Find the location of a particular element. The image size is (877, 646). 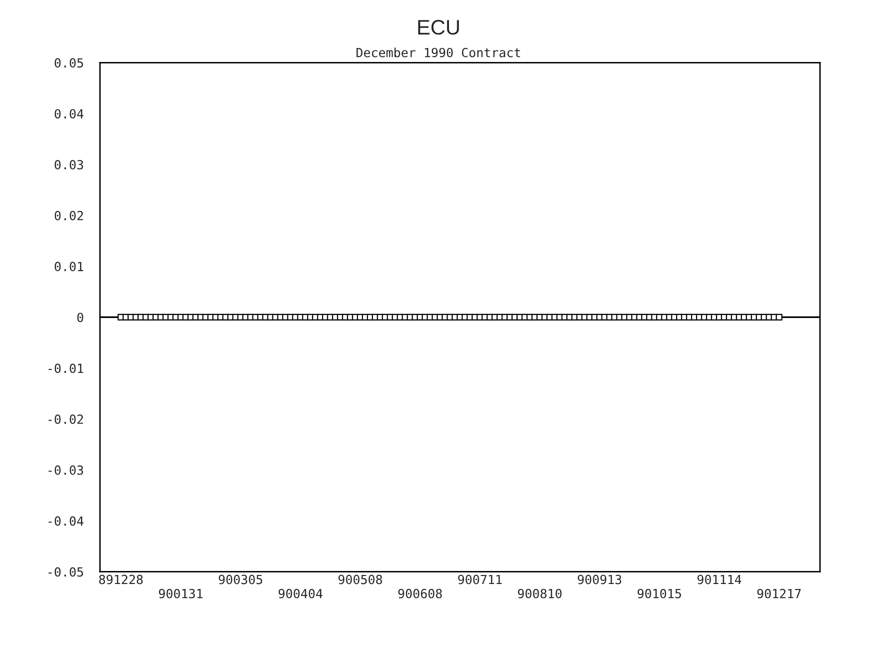

y-tick-label: -0.02 is located at coordinates (65, 419).